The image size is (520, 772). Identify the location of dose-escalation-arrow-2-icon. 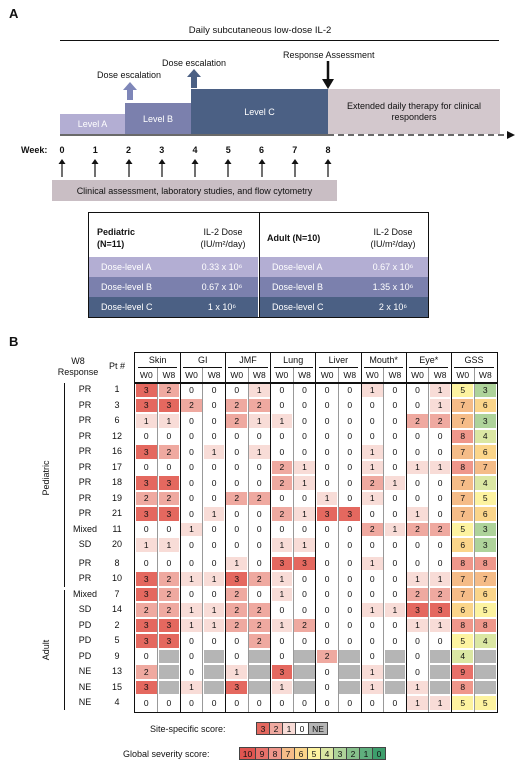
(194, 78).